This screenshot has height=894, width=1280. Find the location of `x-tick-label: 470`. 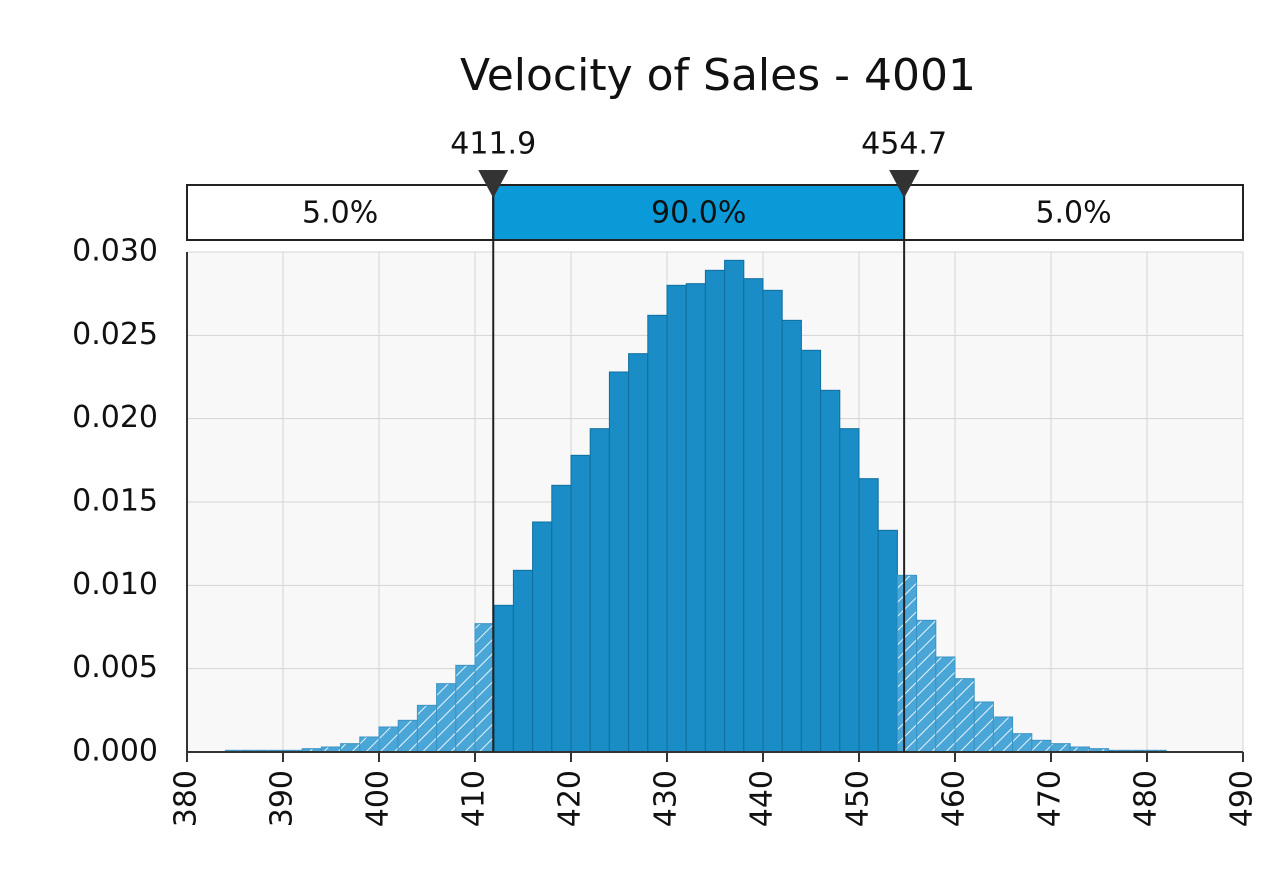

x-tick-label: 470 is located at coordinates (1050, 798).